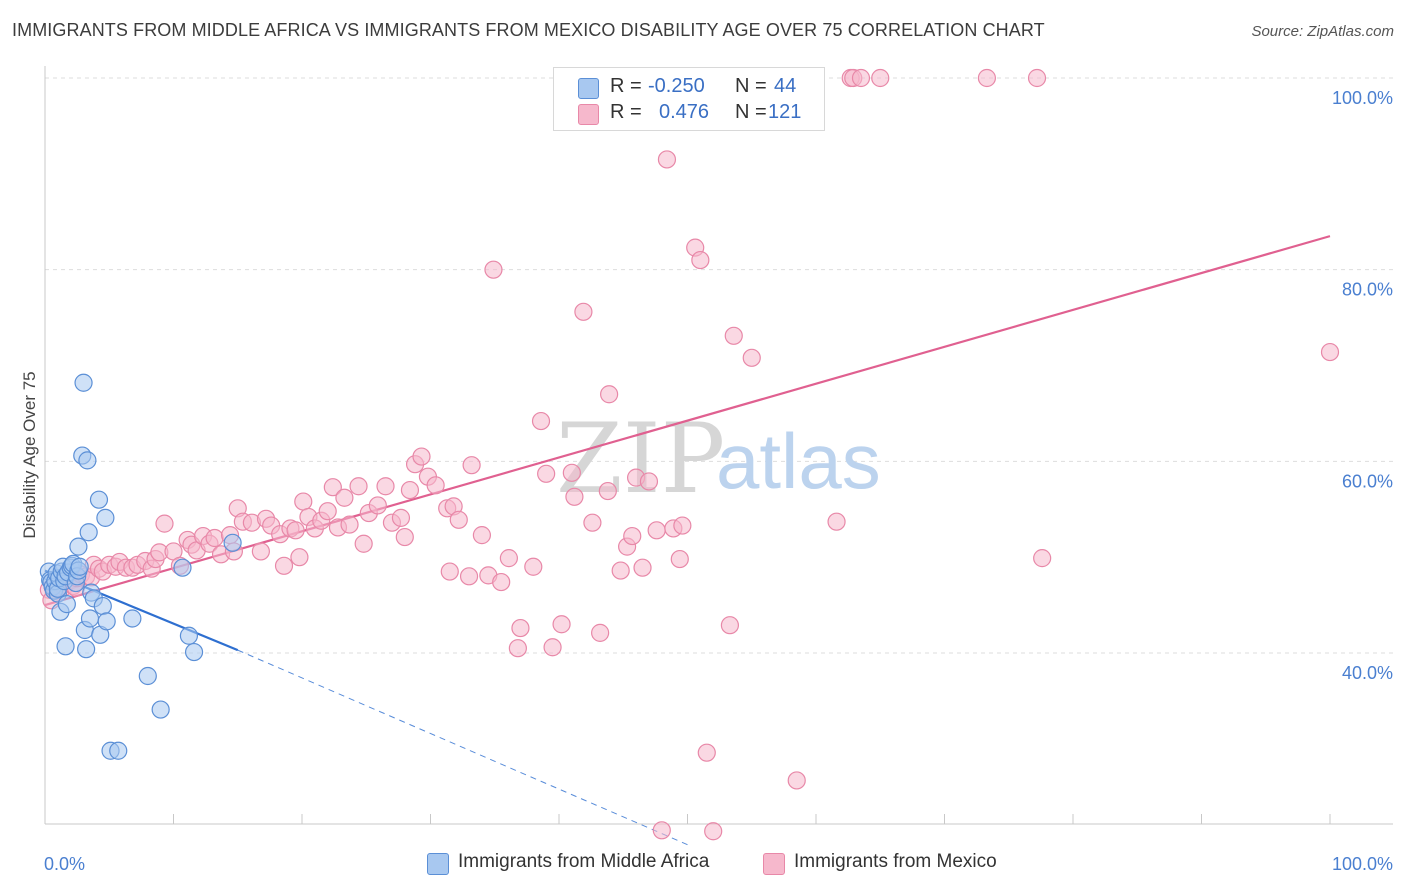  Describe the element at coordinates (584, 861) in the screenshot. I see `legend-label-middle-africa: Immigrants from Middle Africa` at that location.